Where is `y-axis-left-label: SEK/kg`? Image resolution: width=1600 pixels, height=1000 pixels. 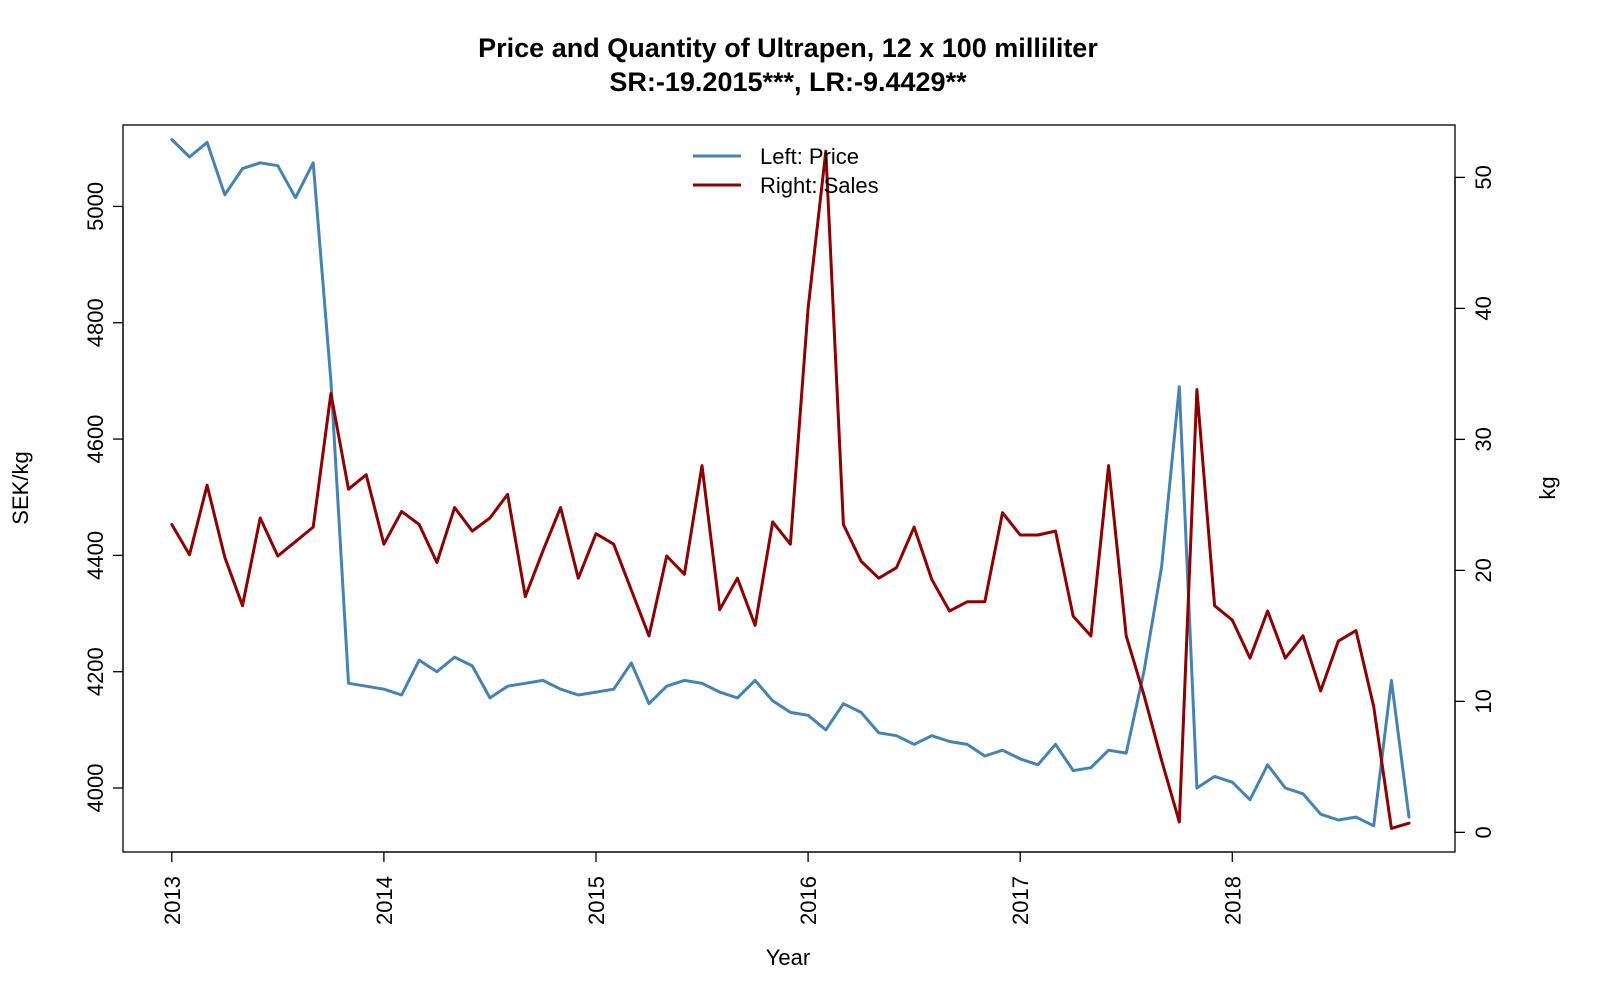
y-axis-left-label: SEK/kg is located at coordinates (20, 487).